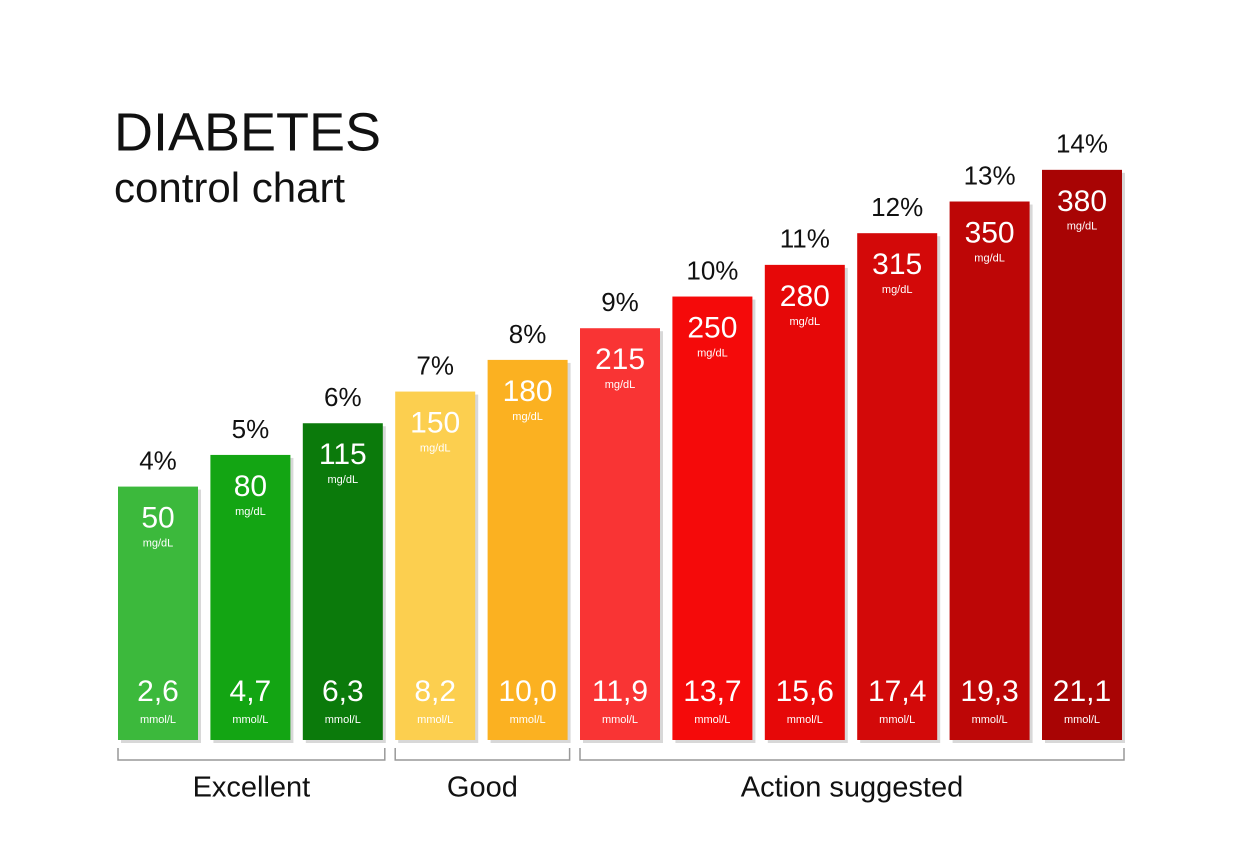 This screenshot has height=860, width=1240. I want to click on mmol-value: 6,3, so click(343, 691).